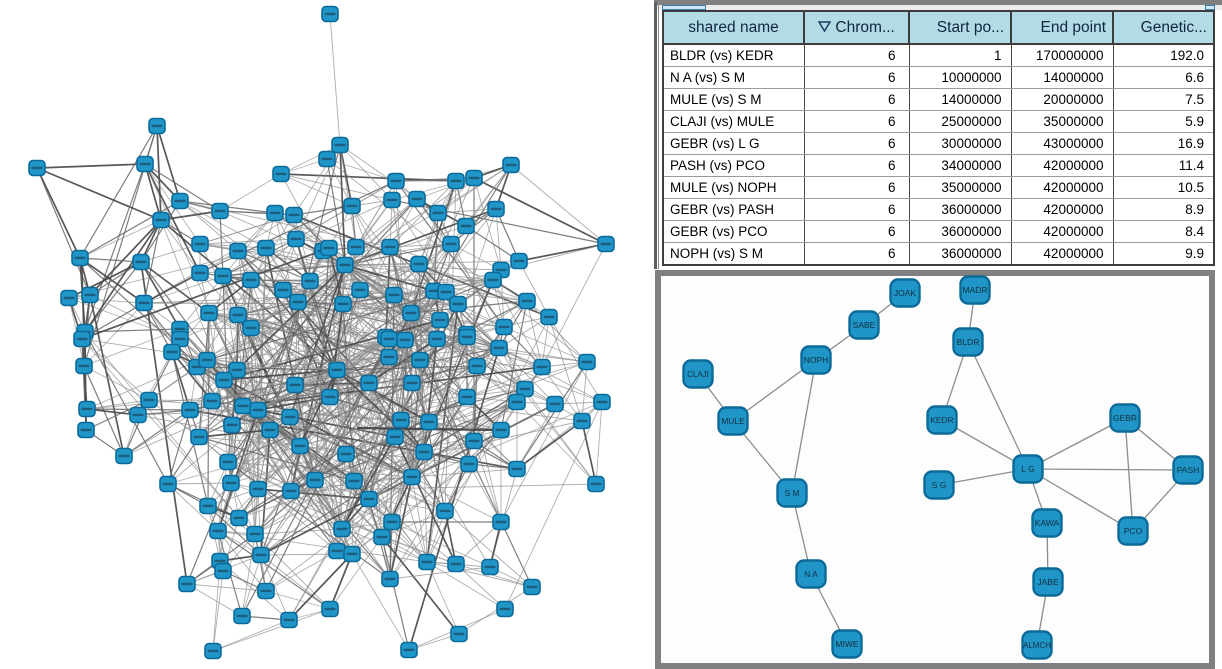  What do you see at coordinates (1125, 418) in the screenshot?
I see `svg-text: GEBR` at bounding box center [1125, 418].